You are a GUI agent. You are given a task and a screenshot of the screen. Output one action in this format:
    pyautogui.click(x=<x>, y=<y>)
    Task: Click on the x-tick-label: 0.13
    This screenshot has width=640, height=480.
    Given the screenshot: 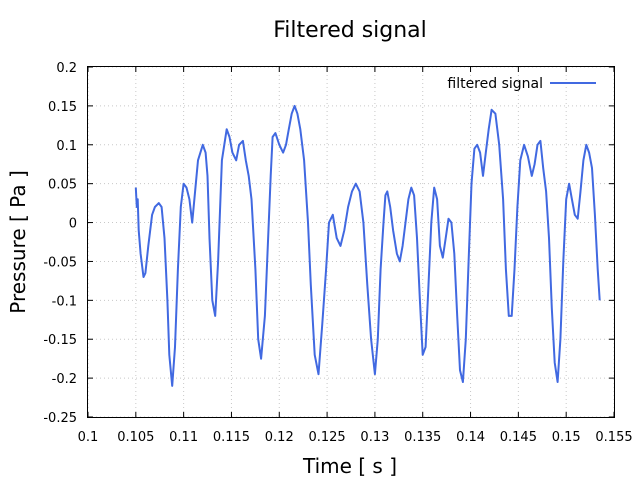 What is the action you would take?
    pyautogui.click(x=374, y=437)
    